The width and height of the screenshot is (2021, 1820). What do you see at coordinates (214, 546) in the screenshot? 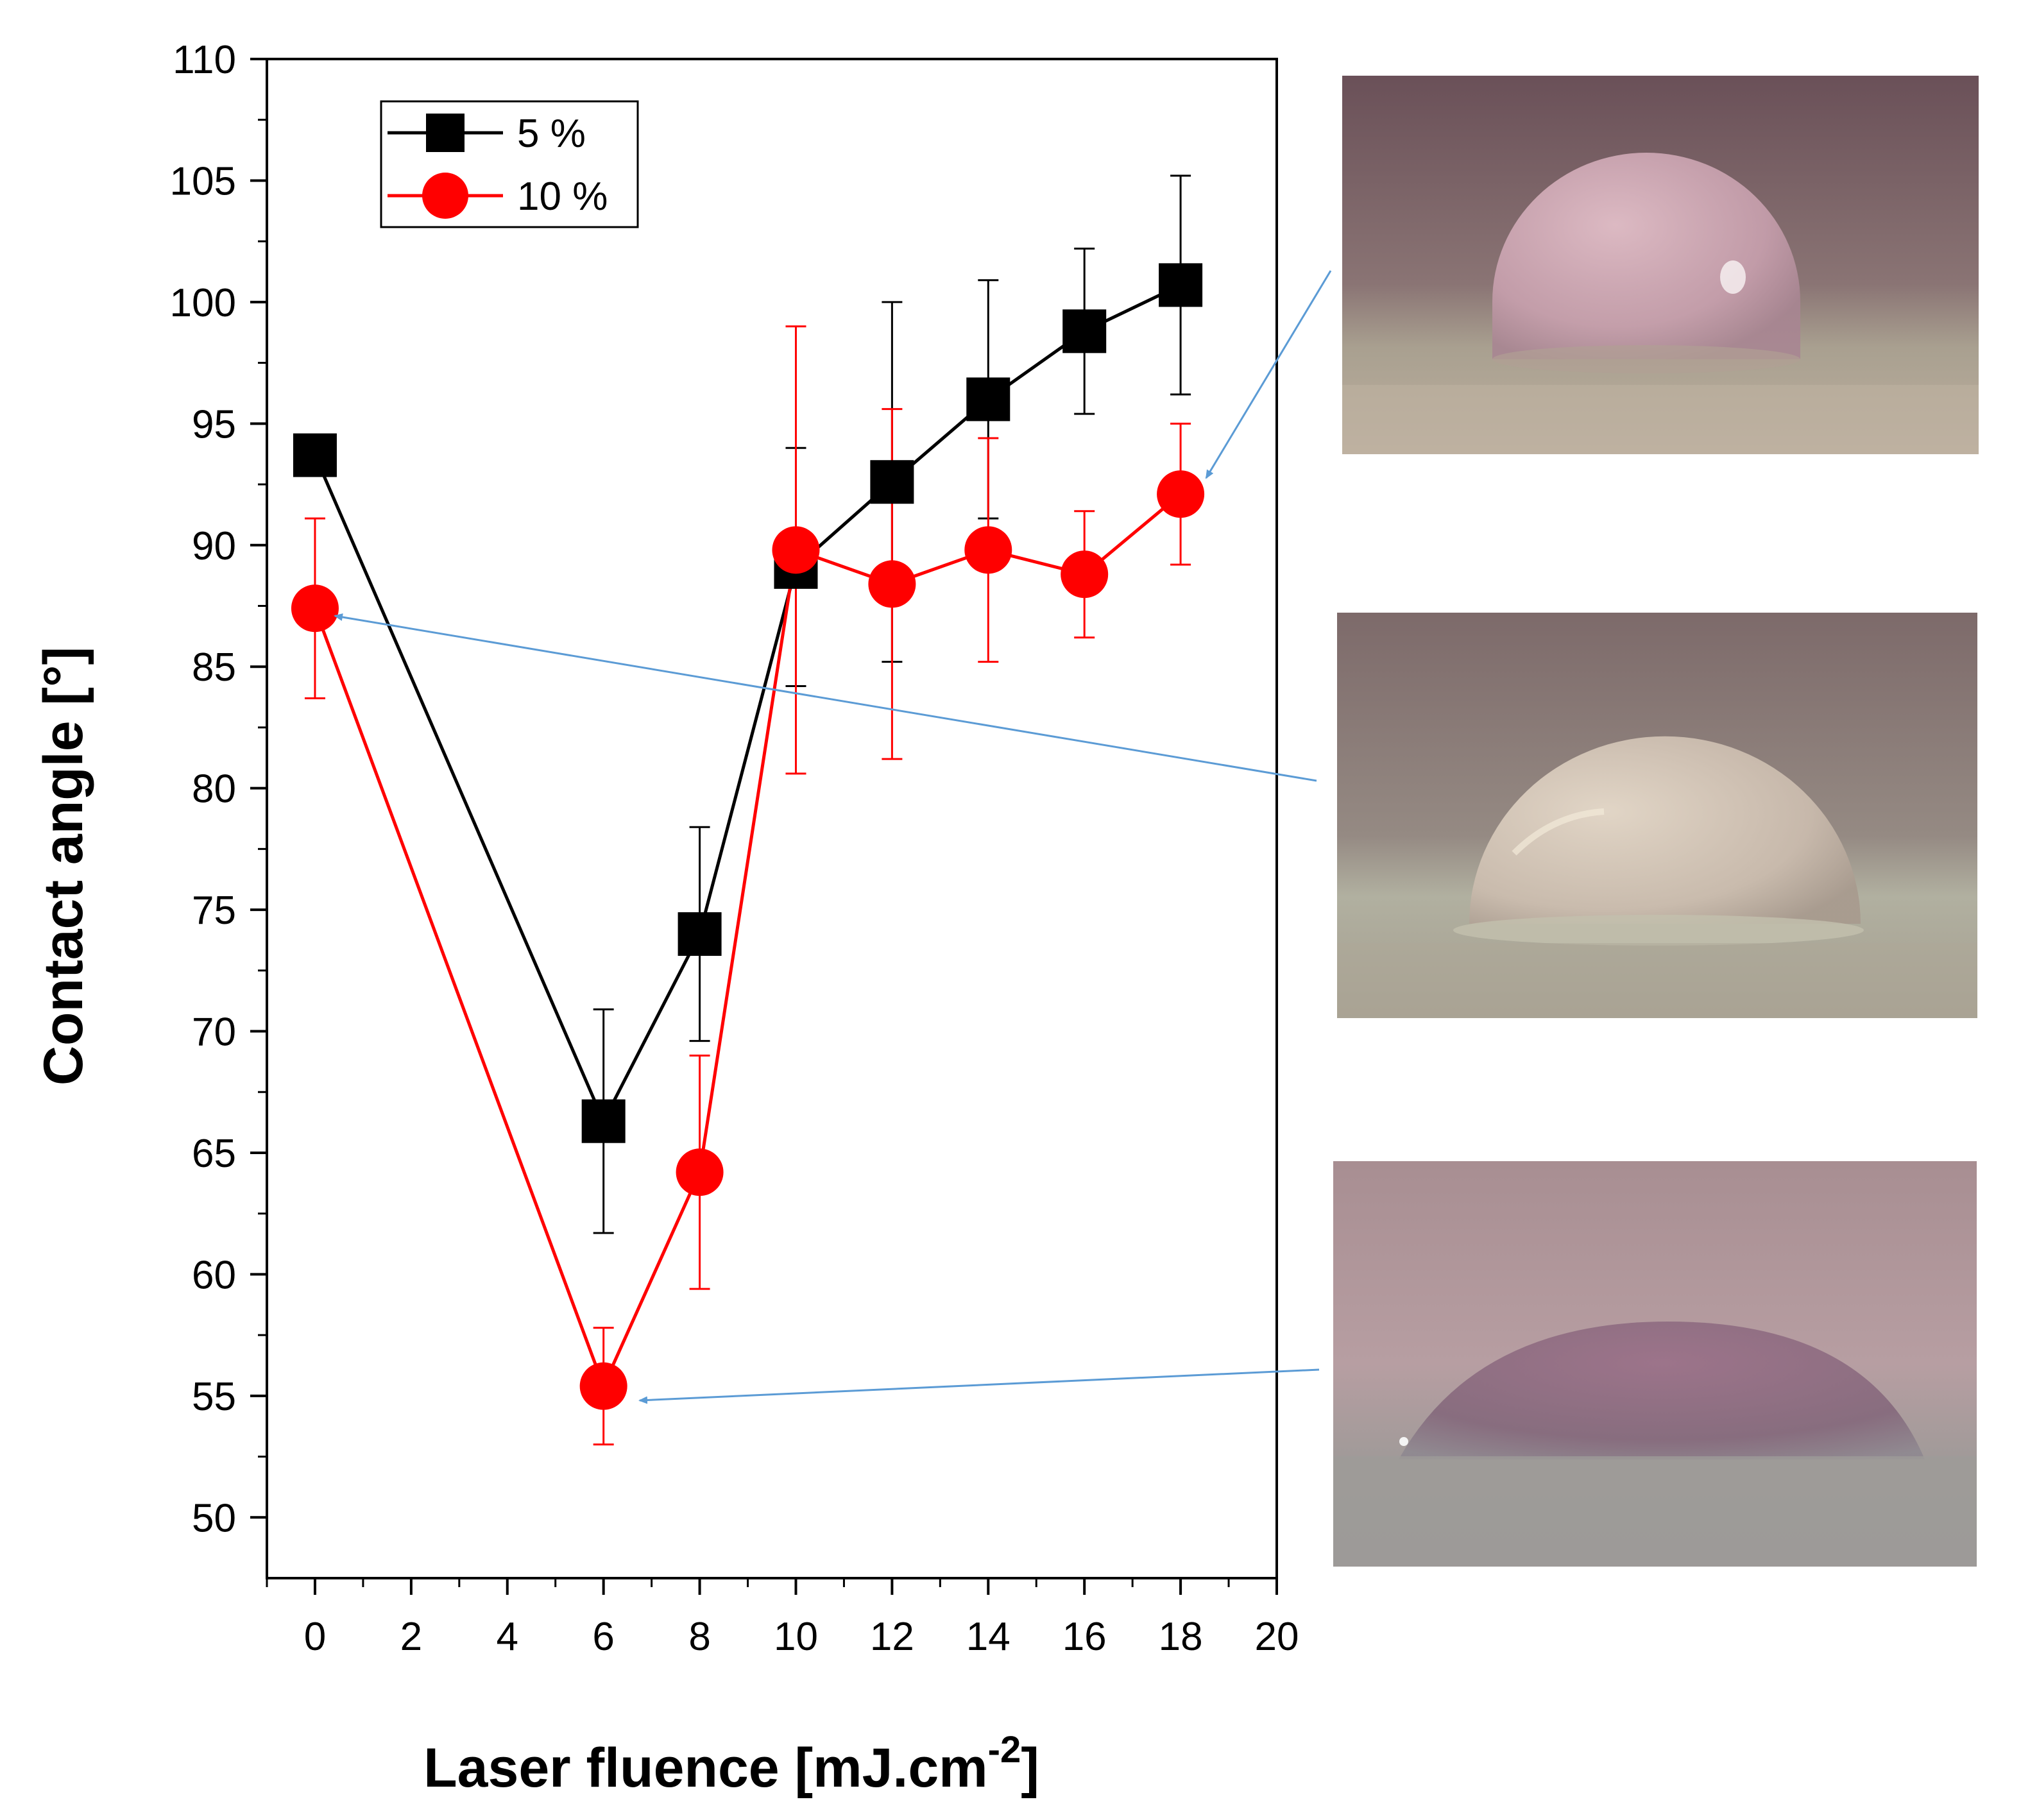
I see `y-tick-label-8: 90` at bounding box center [214, 546].